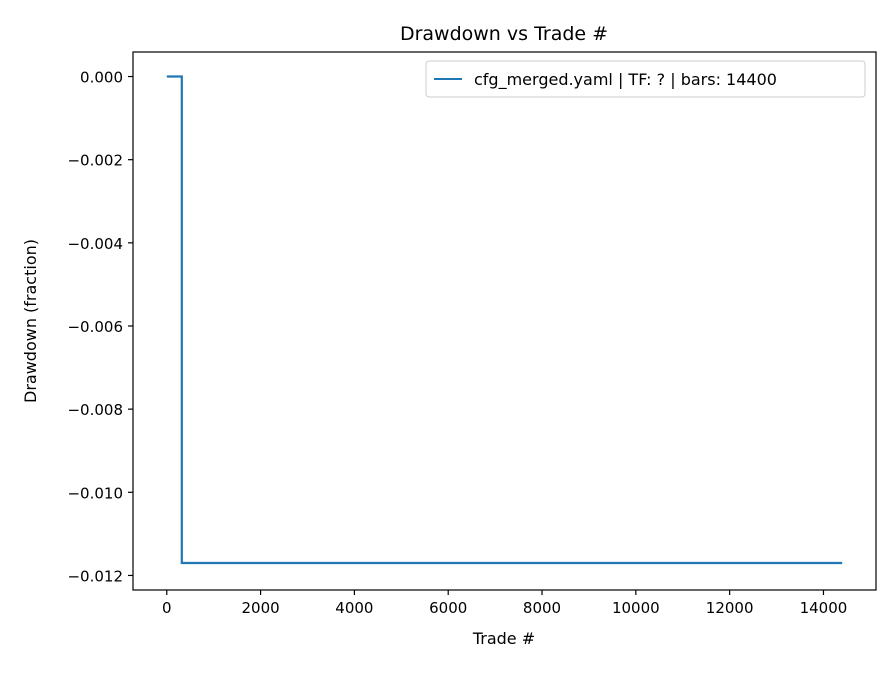  Describe the element at coordinates (824, 608) in the screenshot. I see `x-tick-label: 14000` at that location.